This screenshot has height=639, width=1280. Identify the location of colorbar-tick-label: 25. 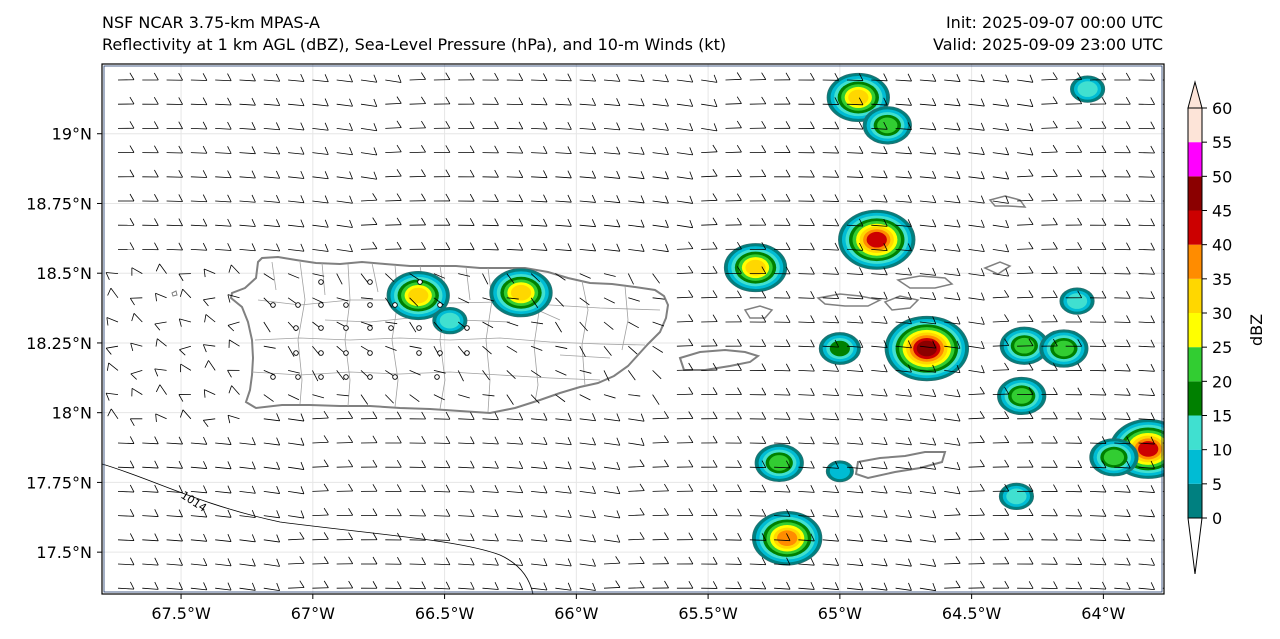
(1222, 347).